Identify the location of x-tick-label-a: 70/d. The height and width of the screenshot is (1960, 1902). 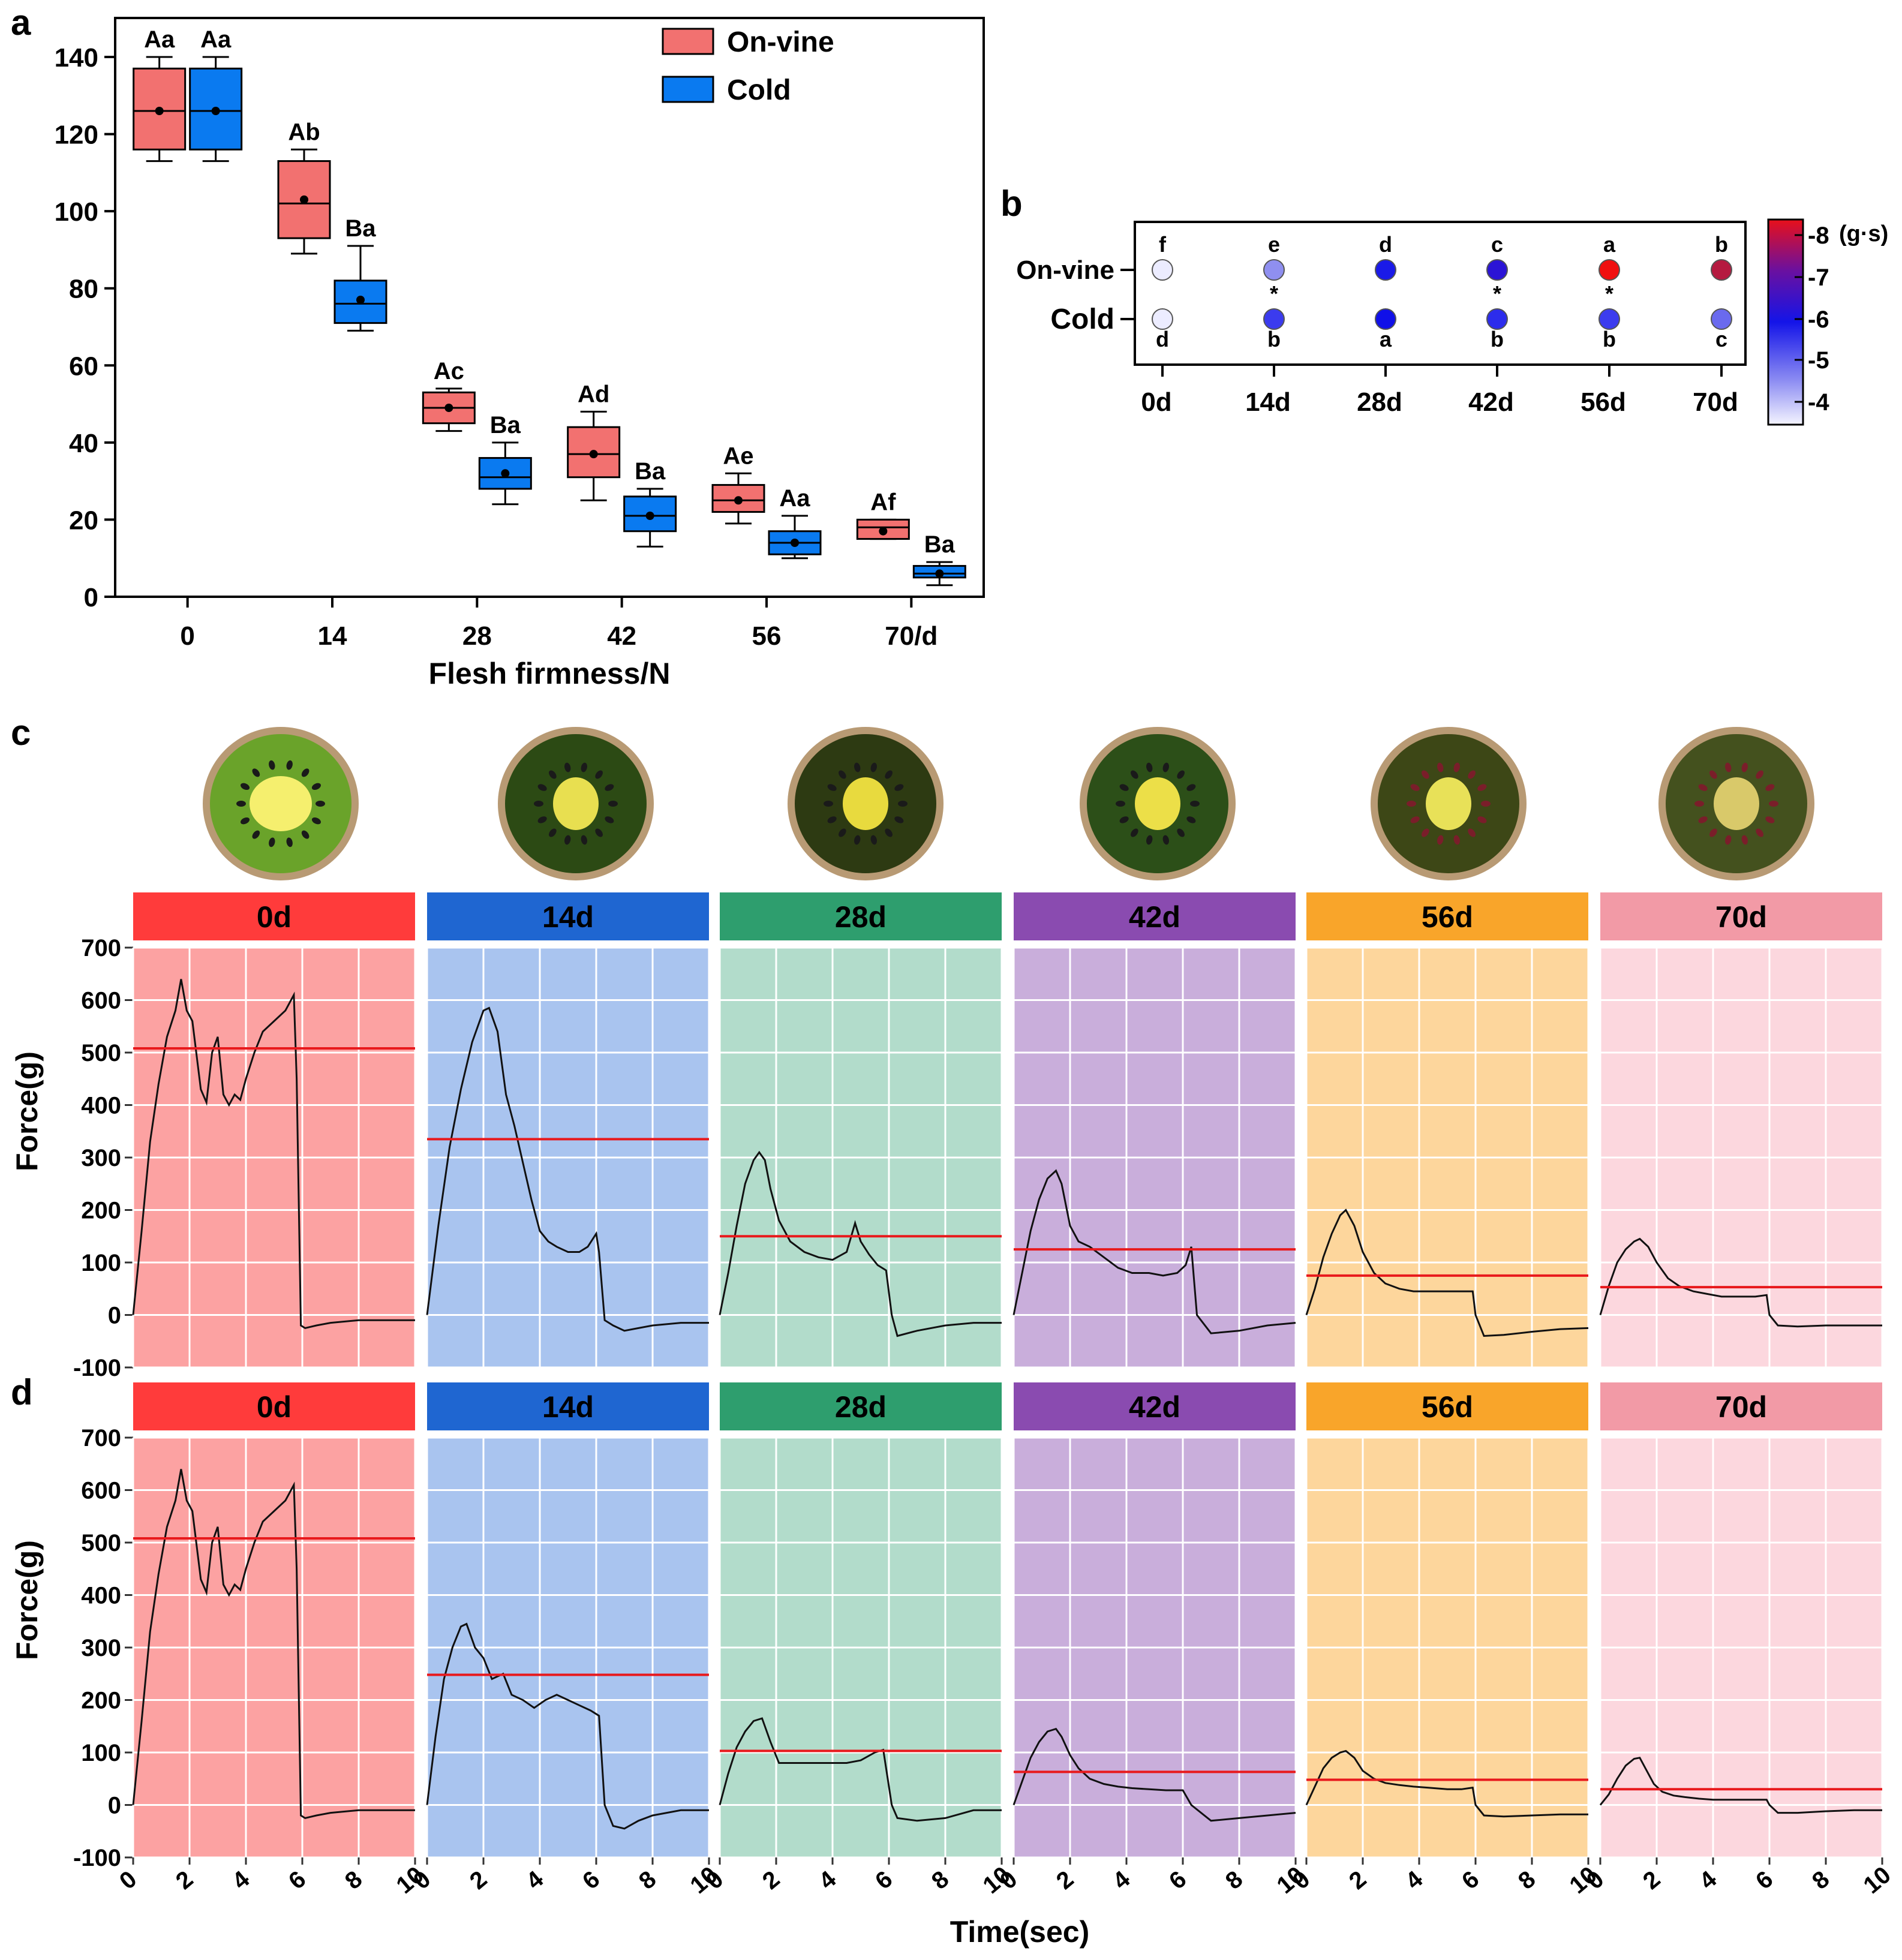
(912, 636).